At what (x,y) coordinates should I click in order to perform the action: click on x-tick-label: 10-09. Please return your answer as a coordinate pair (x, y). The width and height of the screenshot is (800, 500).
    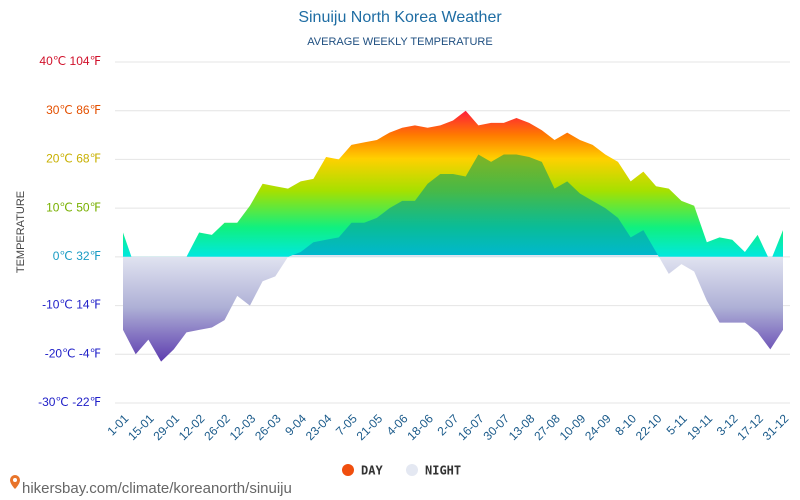
    Looking at the image, I should click on (573, 427).